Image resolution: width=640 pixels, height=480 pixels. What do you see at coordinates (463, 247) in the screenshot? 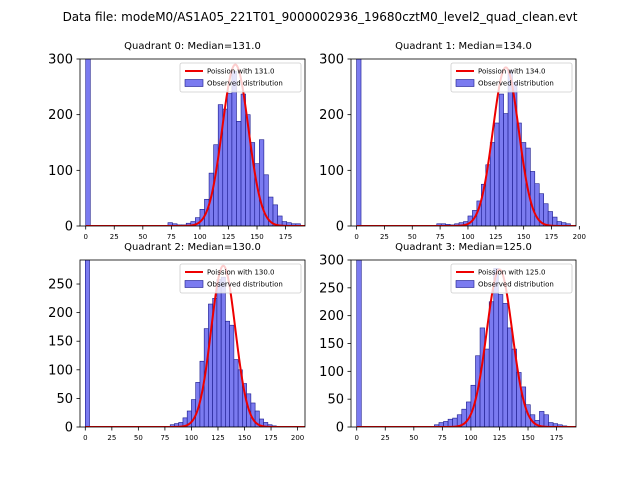
I see `panel-title: Quadrant 3: Median=125.0` at bounding box center [463, 247].